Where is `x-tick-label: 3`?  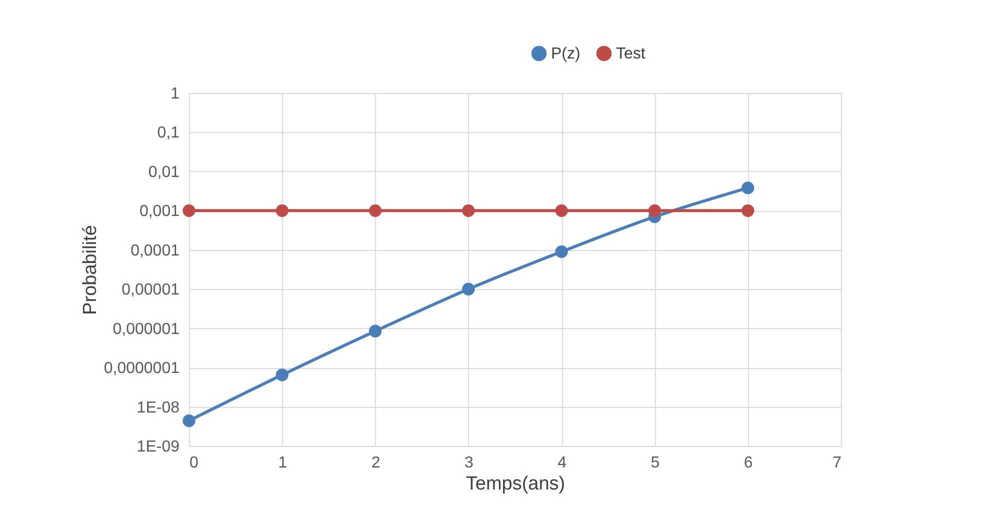
x-tick-label: 3 is located at coordinates (469, 463).